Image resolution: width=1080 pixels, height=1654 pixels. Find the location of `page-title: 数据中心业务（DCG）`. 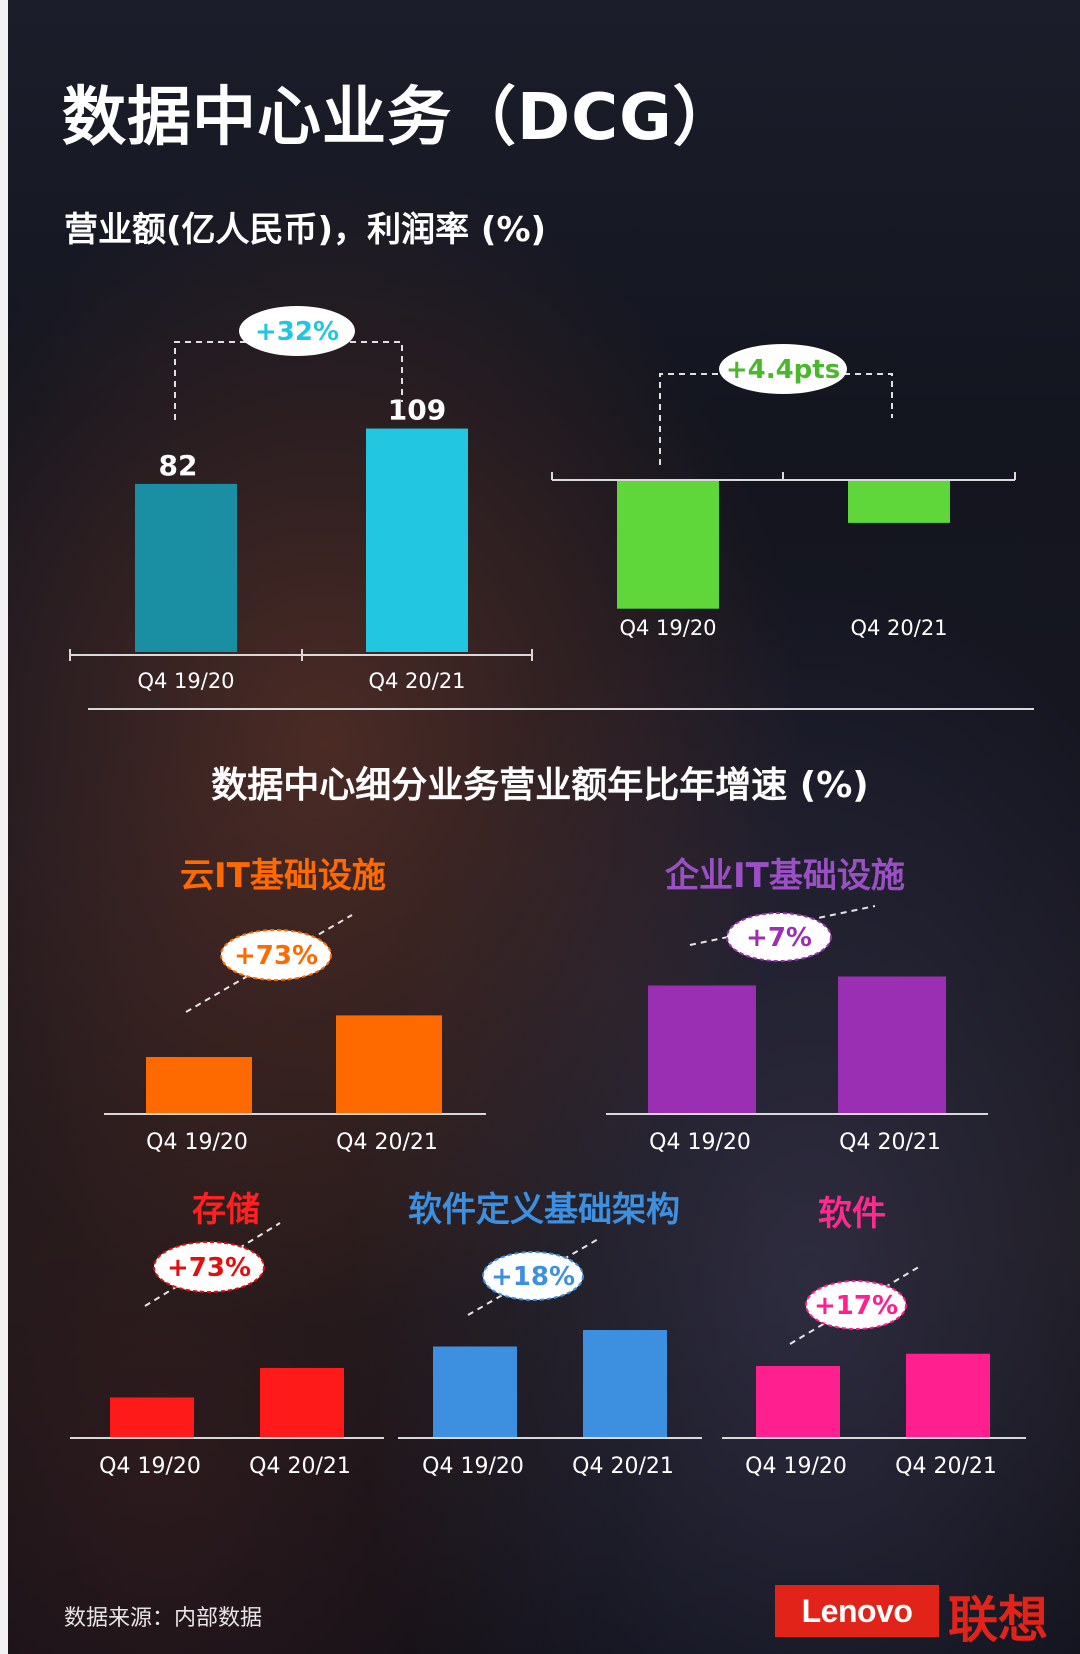

page-title: 数据中心业务（DCG） is located at coordinates (400, 118).